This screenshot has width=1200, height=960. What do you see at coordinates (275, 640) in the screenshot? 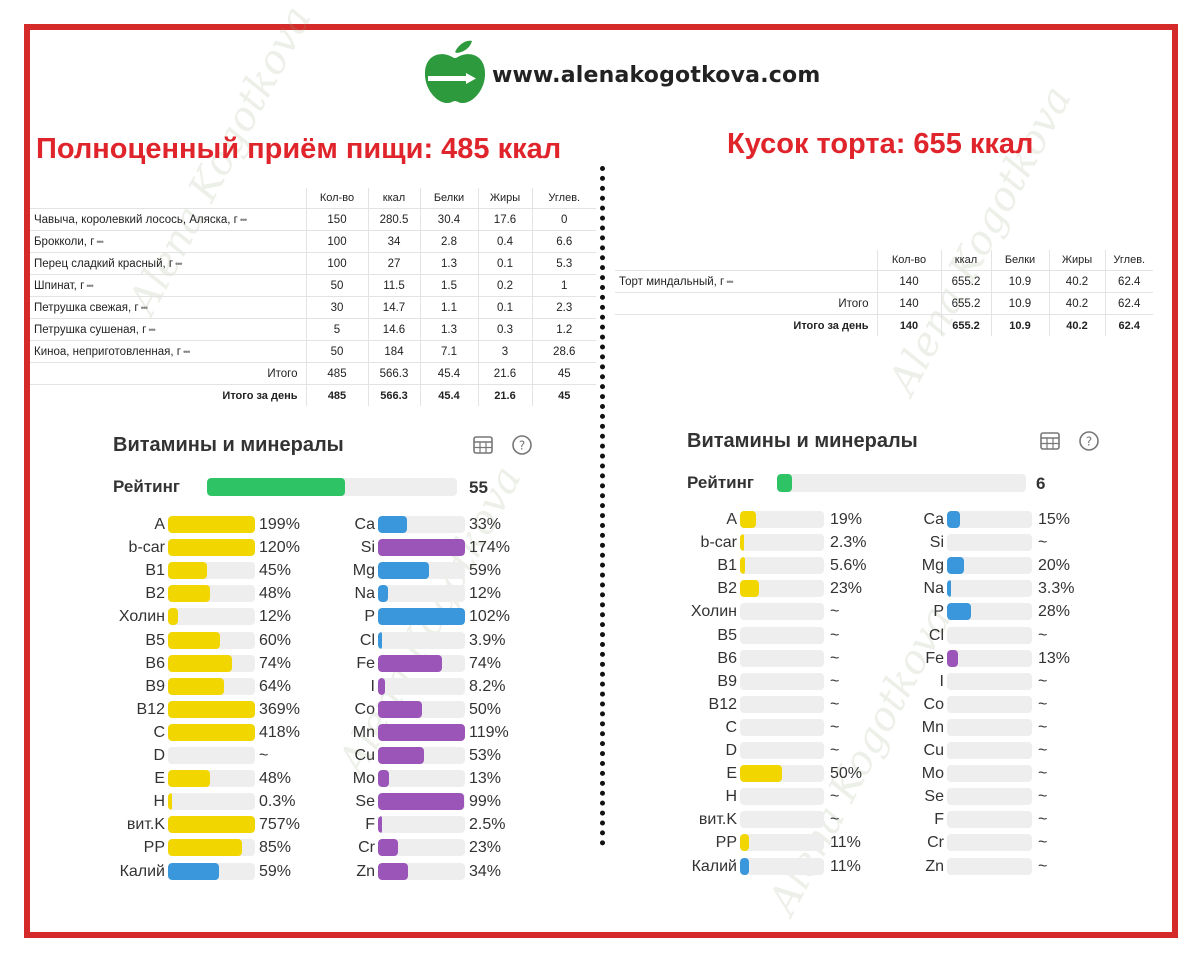
I see `nutrient-percent: 60%` at bounding box center [275, 640].